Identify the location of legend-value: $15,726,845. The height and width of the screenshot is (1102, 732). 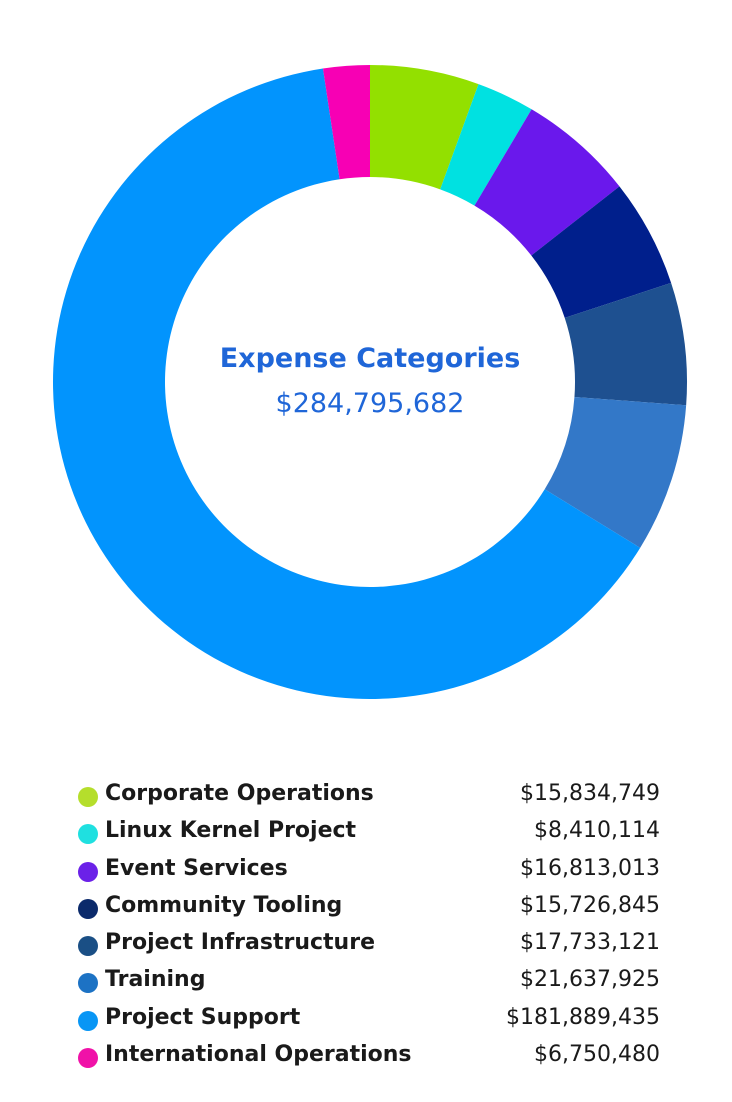
(590, 905).